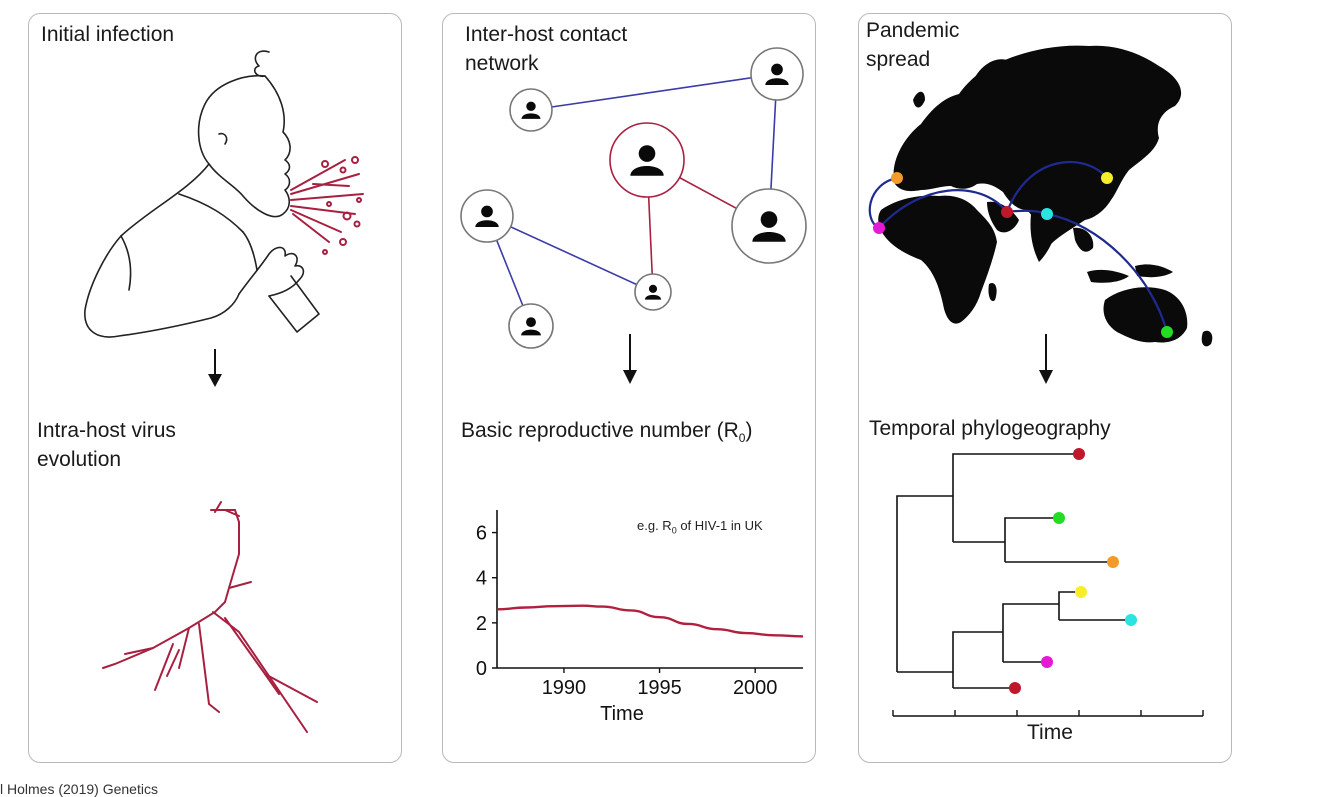 This screenshot has height=797, width=1334. I want to click on r0-label-text: Basic reproductive number (R, so click(600, 430).